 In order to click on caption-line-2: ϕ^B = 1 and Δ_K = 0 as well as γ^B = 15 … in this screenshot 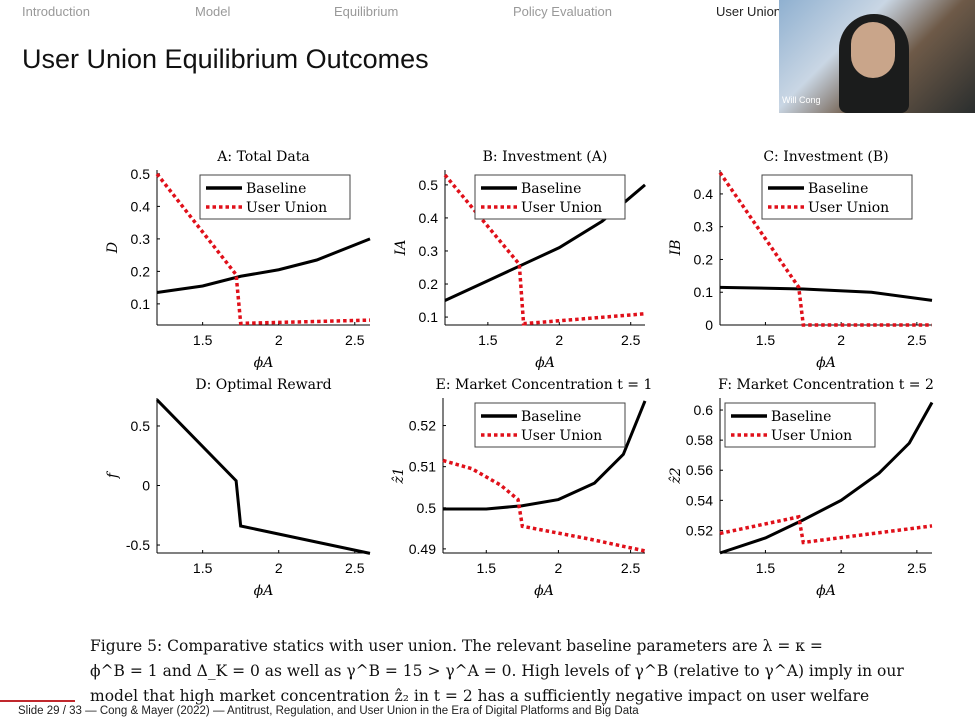, I will do `click(497, 671)`.